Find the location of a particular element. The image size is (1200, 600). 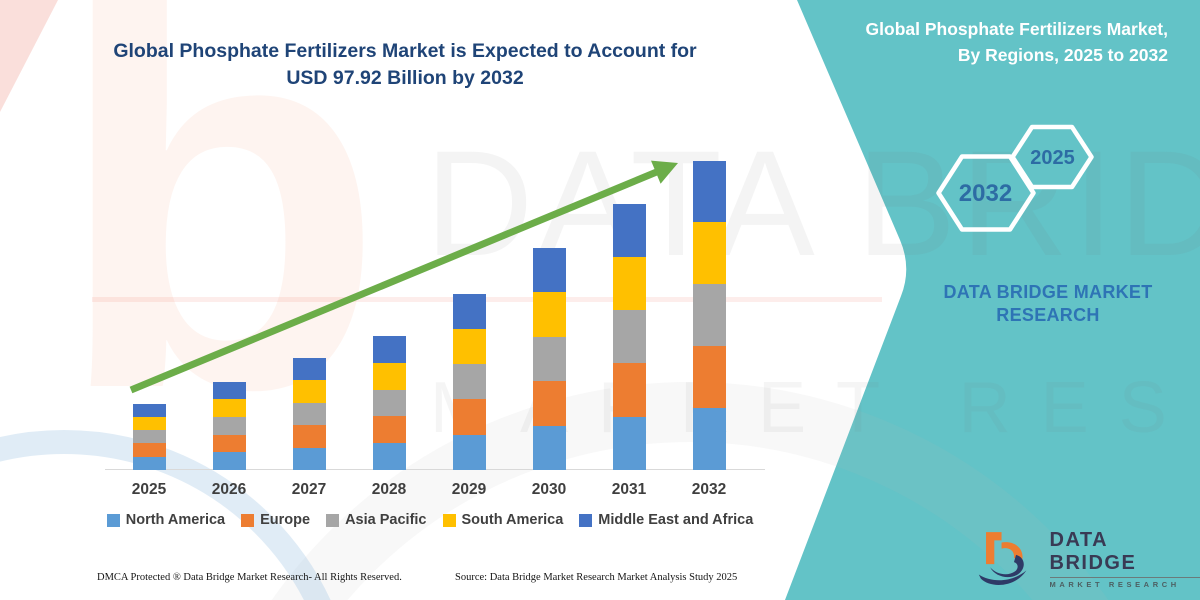

legend-item-north-america: North America is located at coordinates (166, 520).